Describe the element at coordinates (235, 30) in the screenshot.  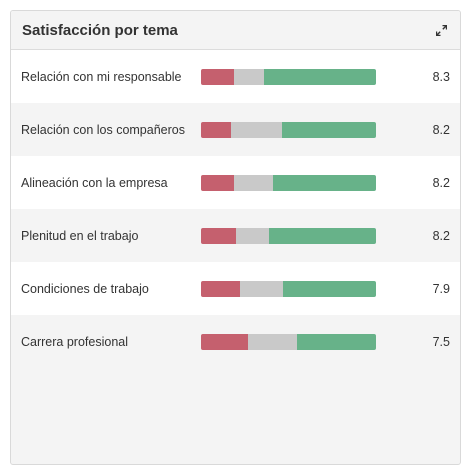
I see `widget-header: Satisfacción por tema` at that location.